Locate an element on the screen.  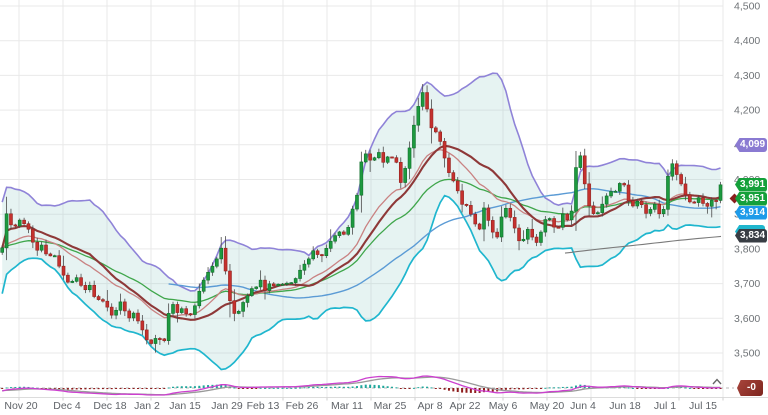
x-axis-label: Jan 15 is located at coordinates (185, 406).